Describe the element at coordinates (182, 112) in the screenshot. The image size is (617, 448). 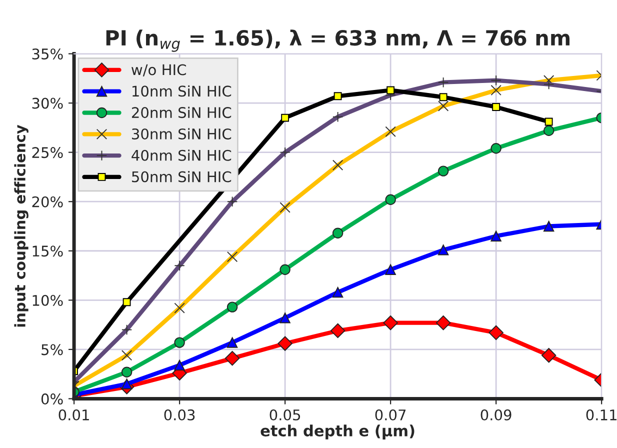
I see `legend-label: 20nm SiN HIC` at that location.